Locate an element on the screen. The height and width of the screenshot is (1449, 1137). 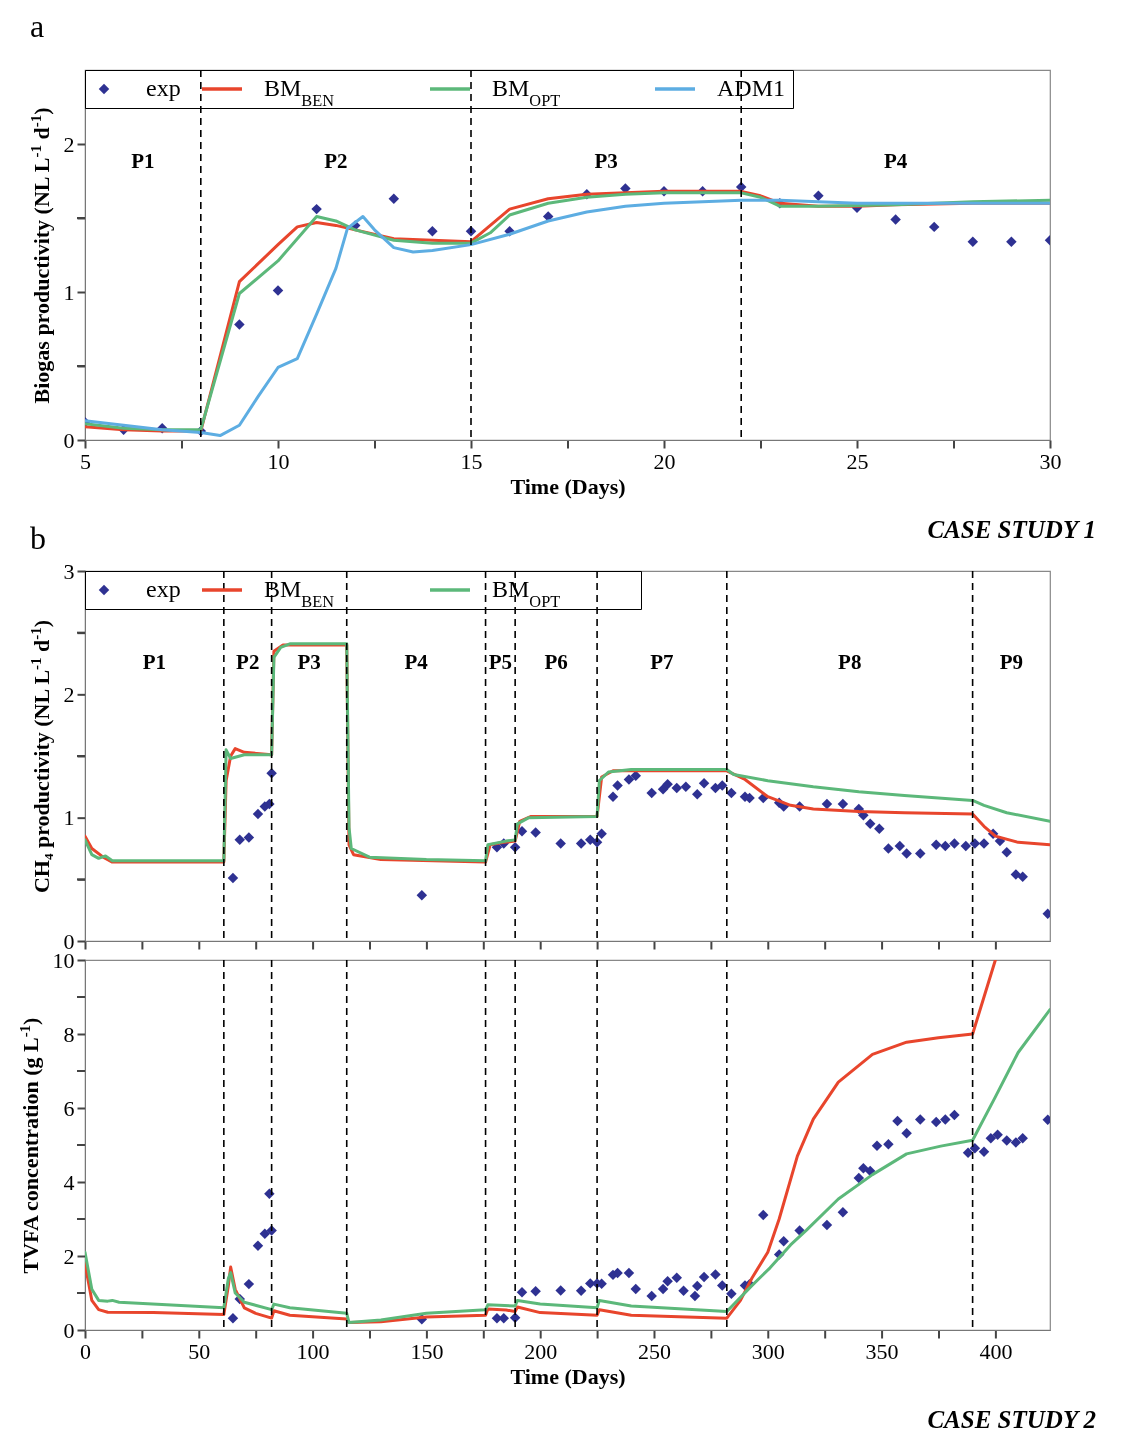
x-tick-label: 400 is located at coordinates (996, 1351).